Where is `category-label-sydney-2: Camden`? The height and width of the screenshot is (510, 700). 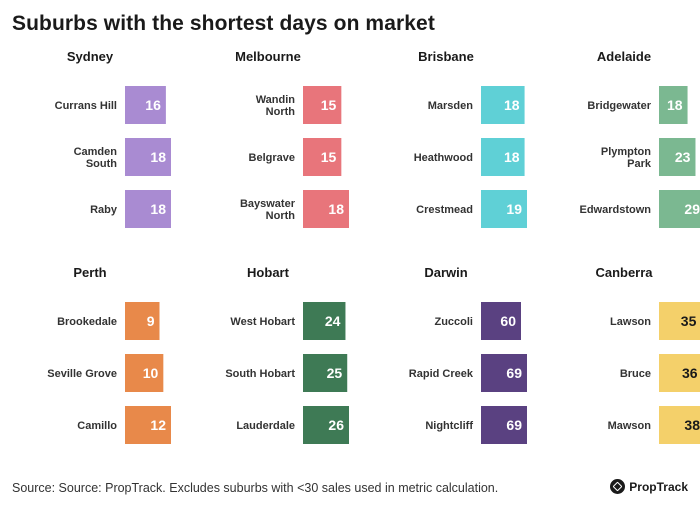
category-label-sydney-2: Camden is located at coordinates (96, 152).